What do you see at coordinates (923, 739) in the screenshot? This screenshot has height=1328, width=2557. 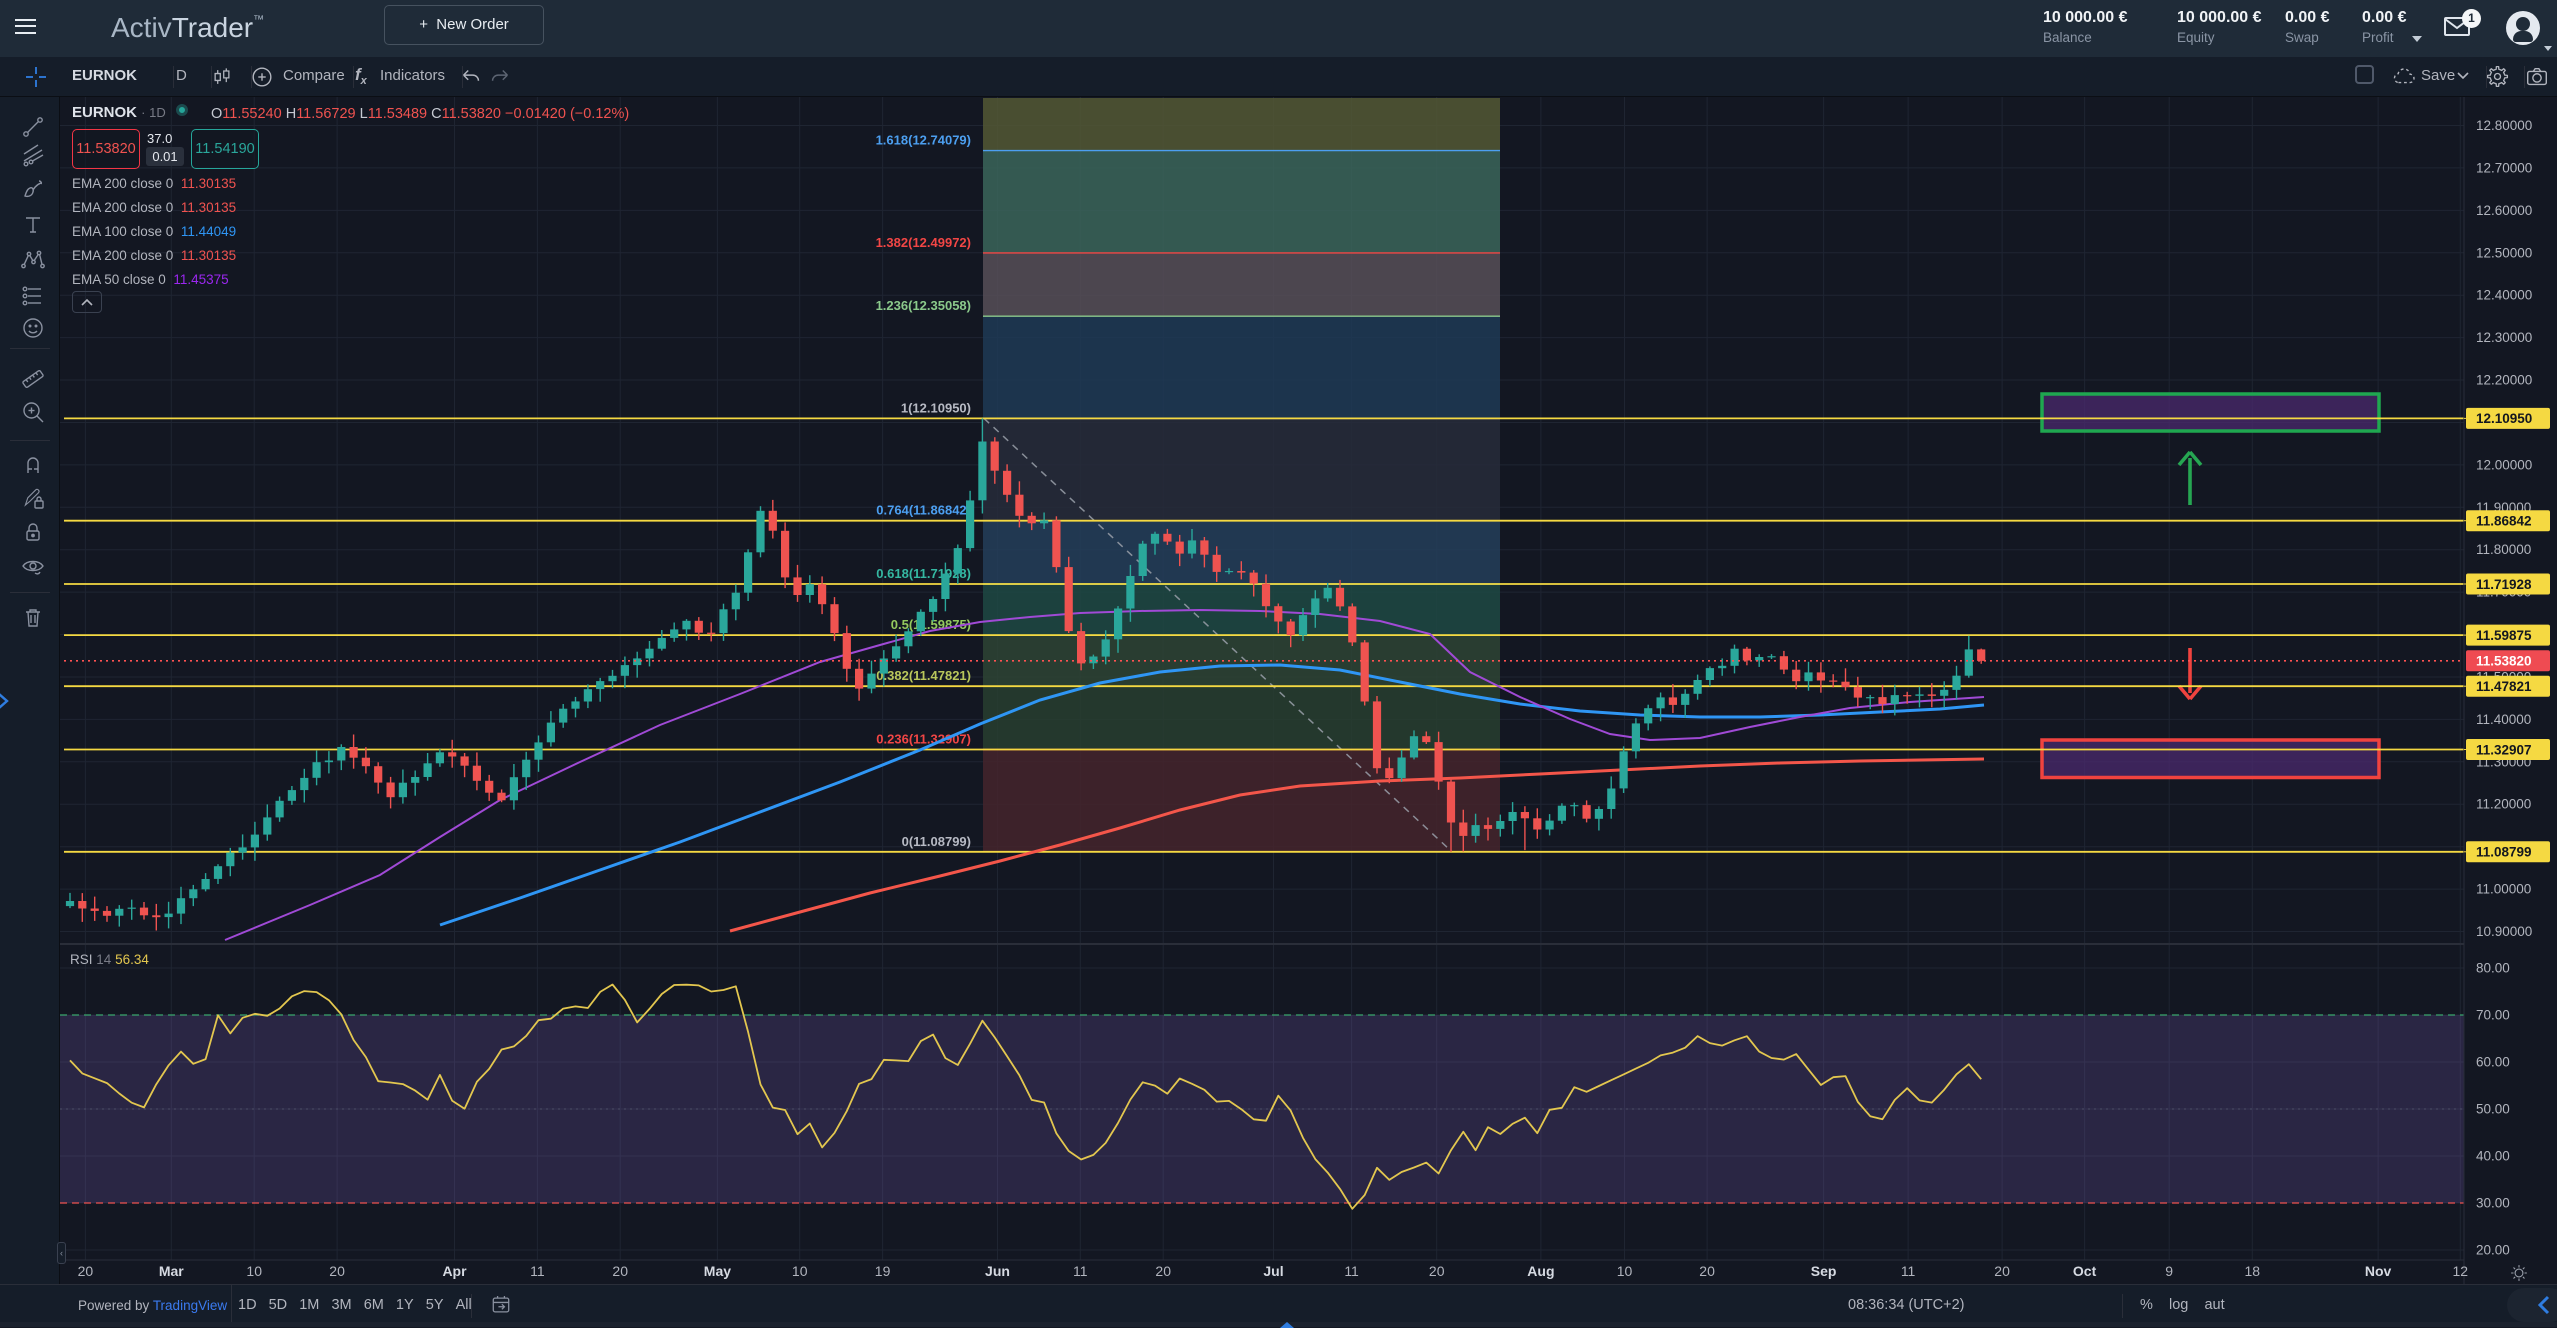 I see `svg-text: 0.236(11.32907)` at bounding box center [923, 739].